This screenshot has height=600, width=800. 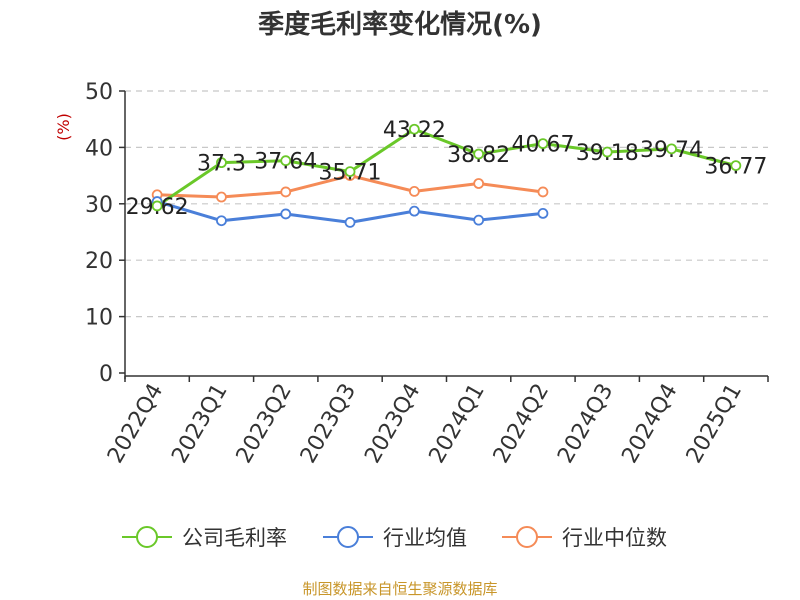 I want to click on data-label: 40.67, so click(x=542, y=145).